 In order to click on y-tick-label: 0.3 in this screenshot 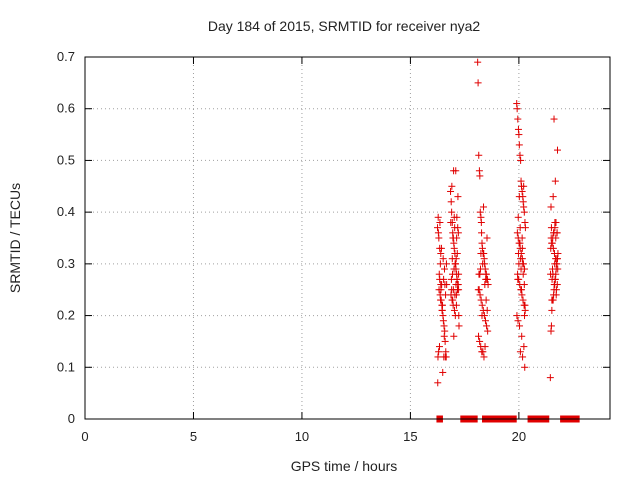, I will do `click(66, 263)`.